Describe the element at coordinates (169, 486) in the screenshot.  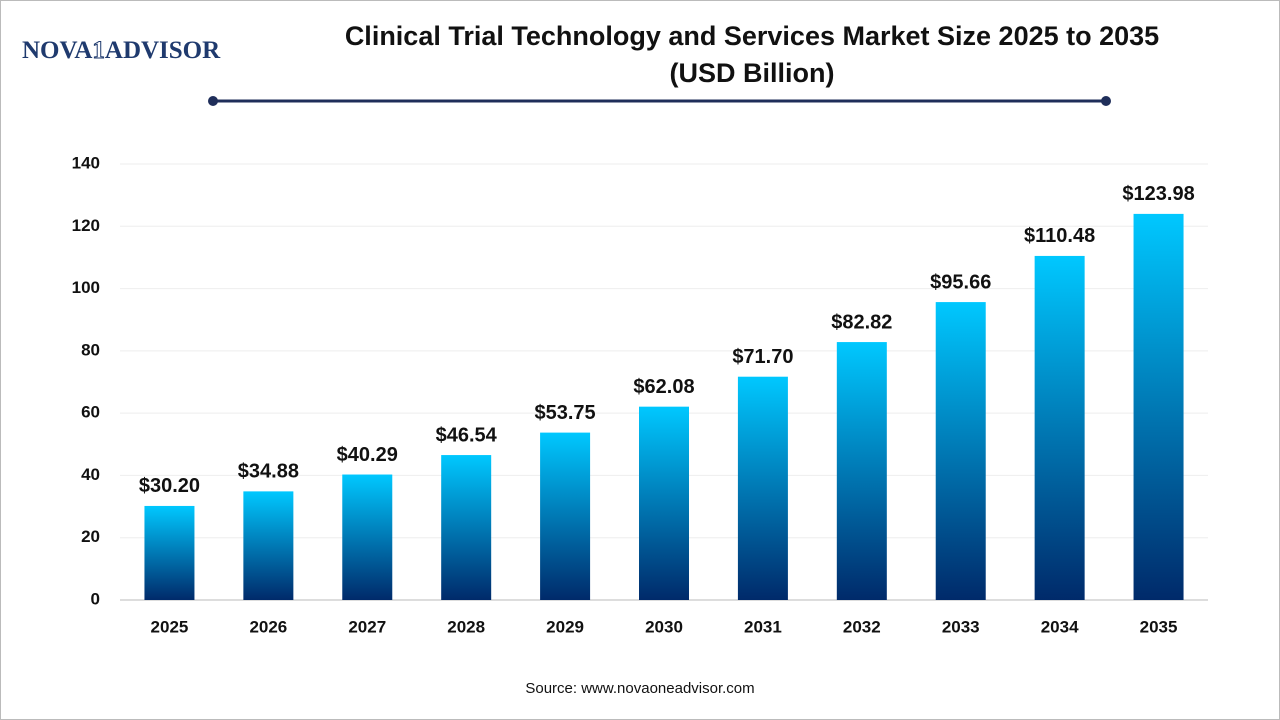
I see `value-label: $30.20` at that location.